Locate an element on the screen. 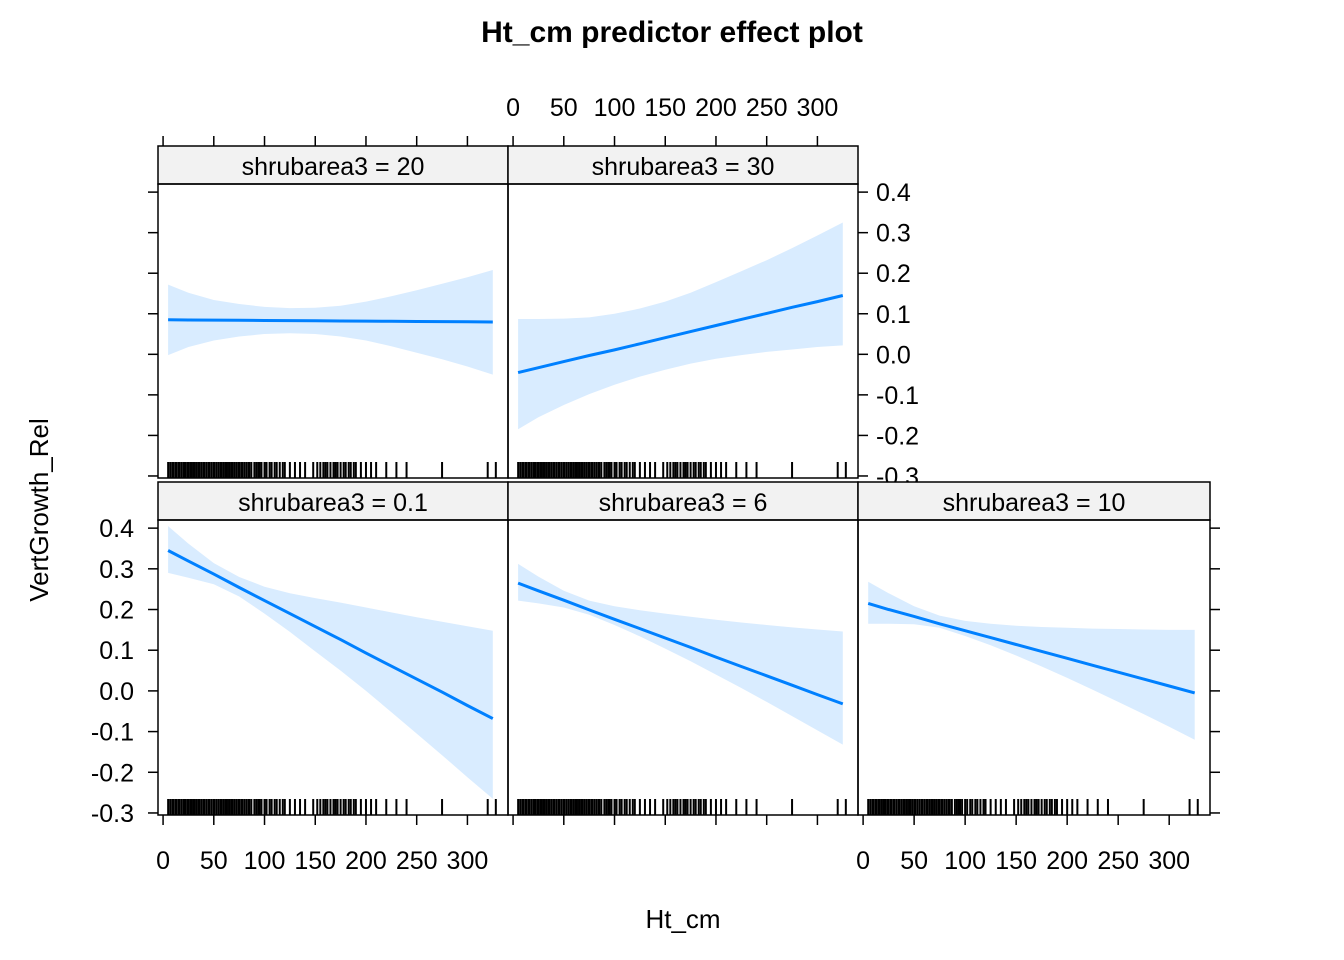  chart-title: Ht_cm predictor effect plot is located at coordinates (672, 32).